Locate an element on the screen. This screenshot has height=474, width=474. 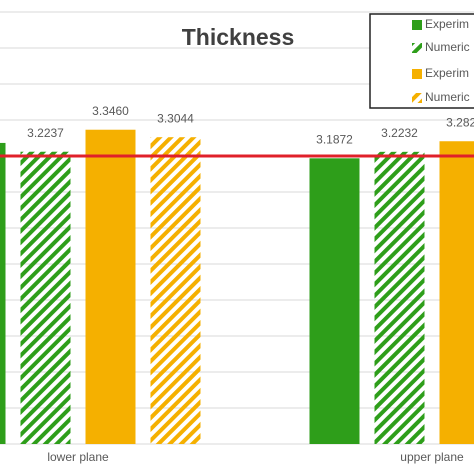
data-label: 3.2232 is located at coordinates (399, 133).